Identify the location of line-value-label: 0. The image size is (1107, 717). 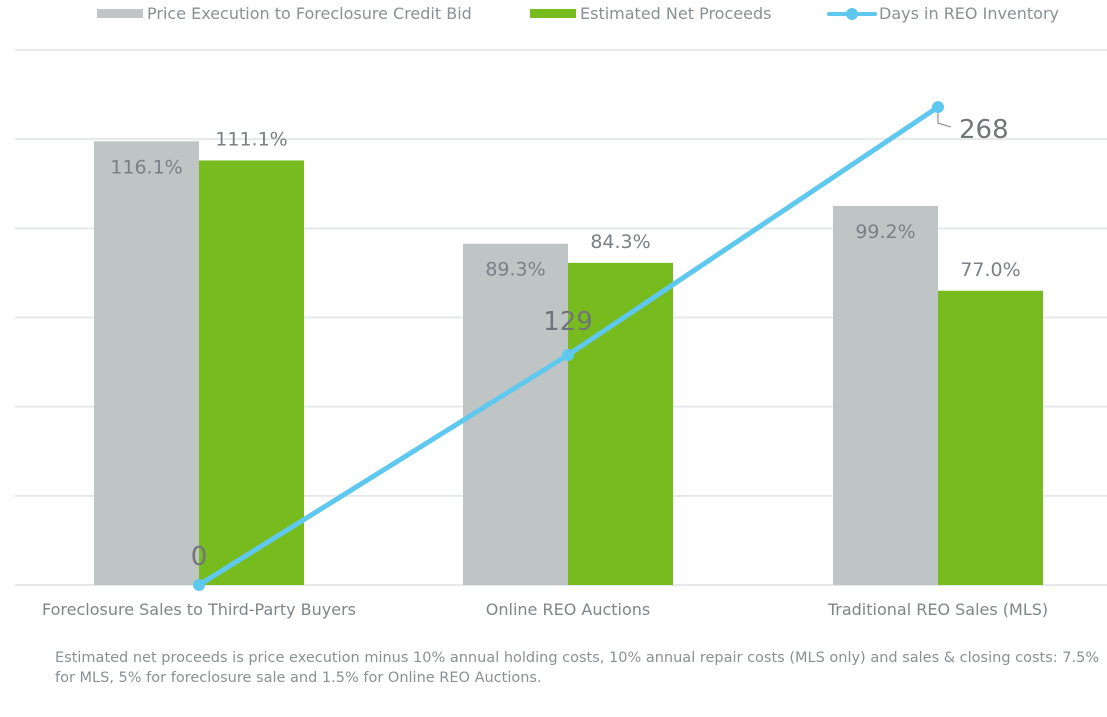
(199, 557).